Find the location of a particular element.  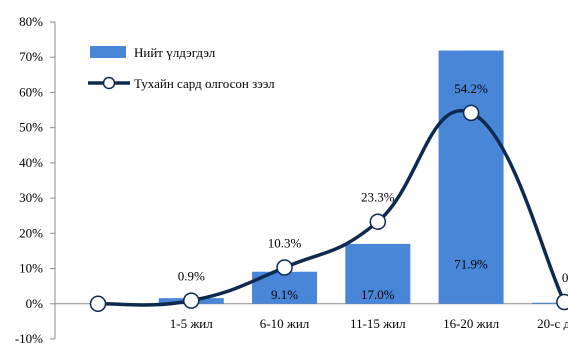

bar-data-label: 17.0% is located at coordinates (378, 294).